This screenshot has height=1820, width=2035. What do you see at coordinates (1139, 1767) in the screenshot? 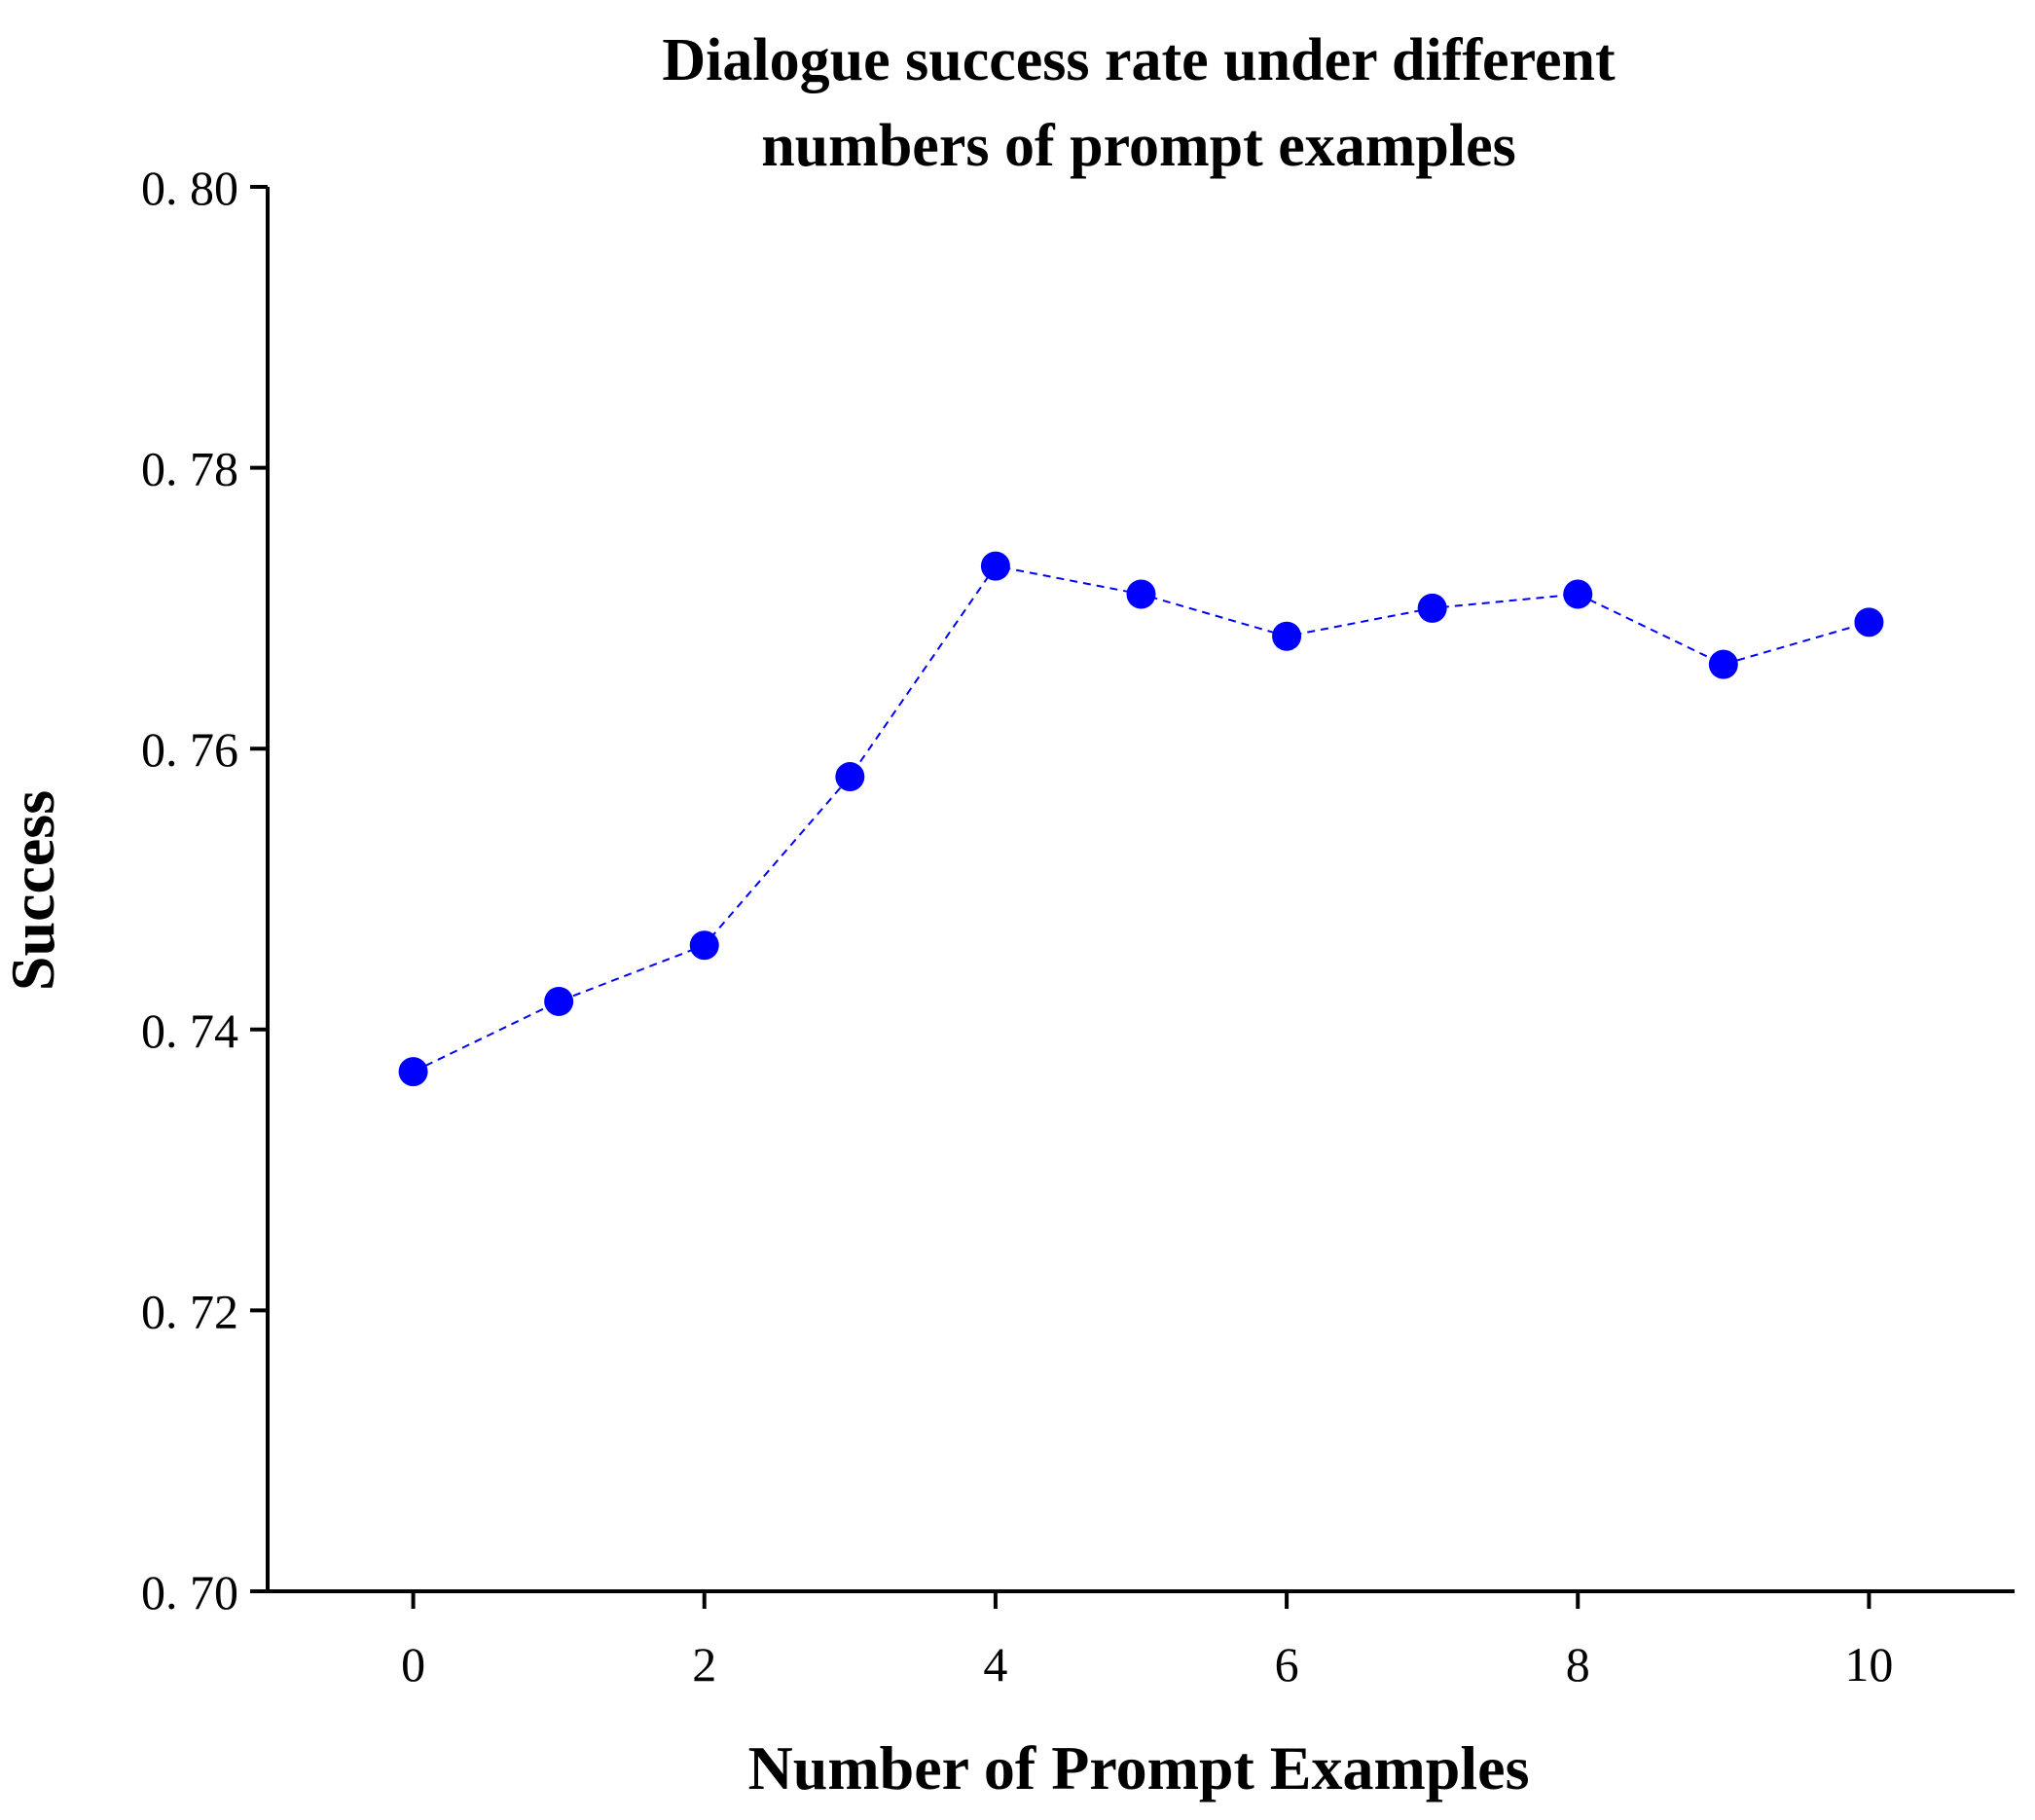
I see `x-axis-label: Number of Prompt Examples` at bounding box center [1139, 1767].